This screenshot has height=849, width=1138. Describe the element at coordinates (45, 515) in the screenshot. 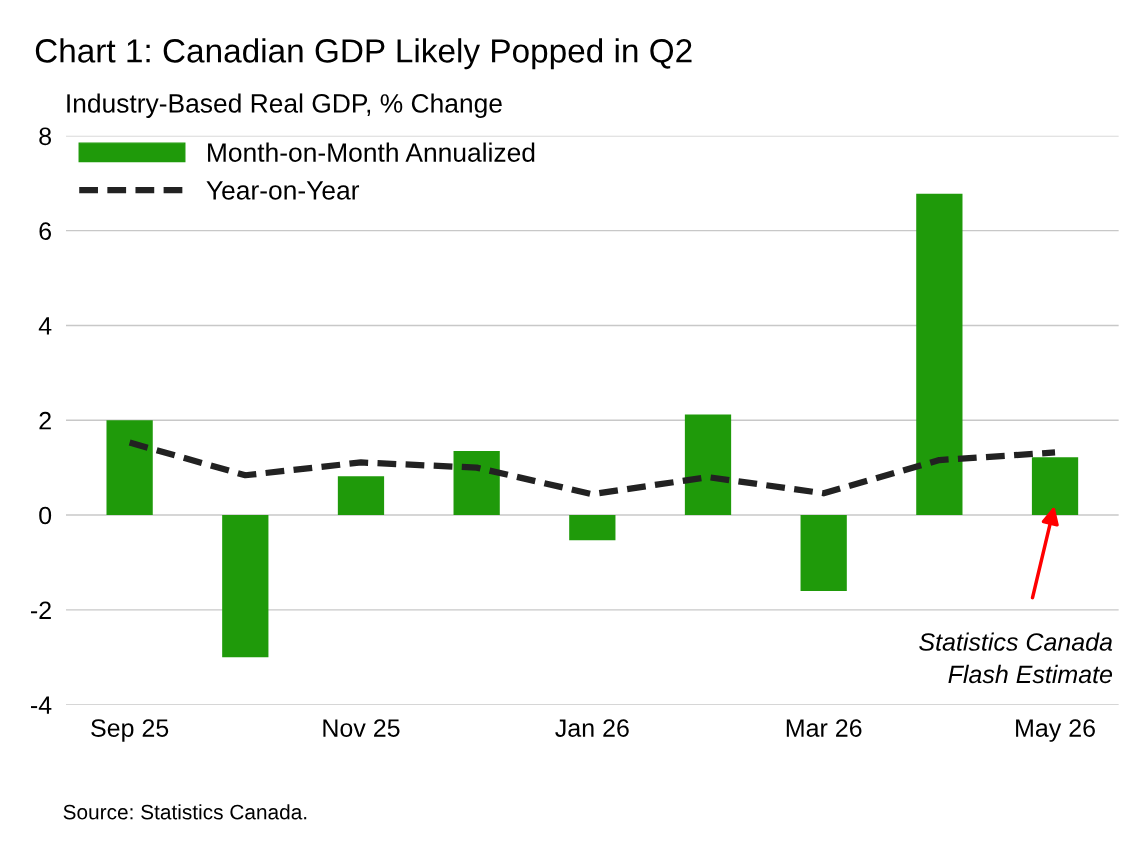

I see `y-tick-label: 0` at that location.